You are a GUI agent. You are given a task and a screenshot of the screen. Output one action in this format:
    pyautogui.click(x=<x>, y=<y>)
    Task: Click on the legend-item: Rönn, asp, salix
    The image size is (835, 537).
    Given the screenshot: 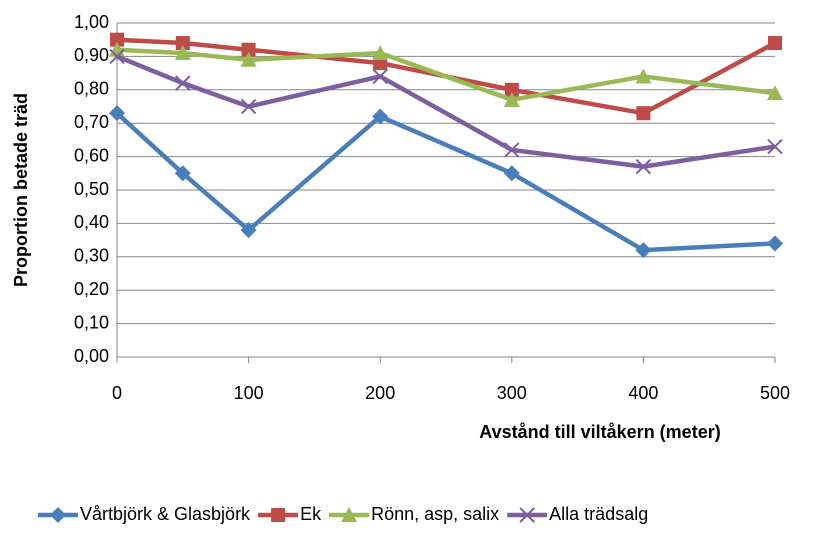 What is the action you would take?
    pyautogui.click(x=414, y=514)
    